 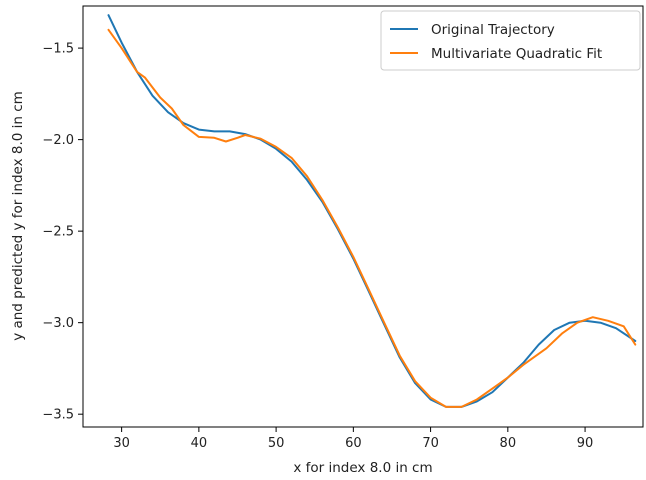 I want to click on y-tick-label: −3.5, so click(x=58, y=415).